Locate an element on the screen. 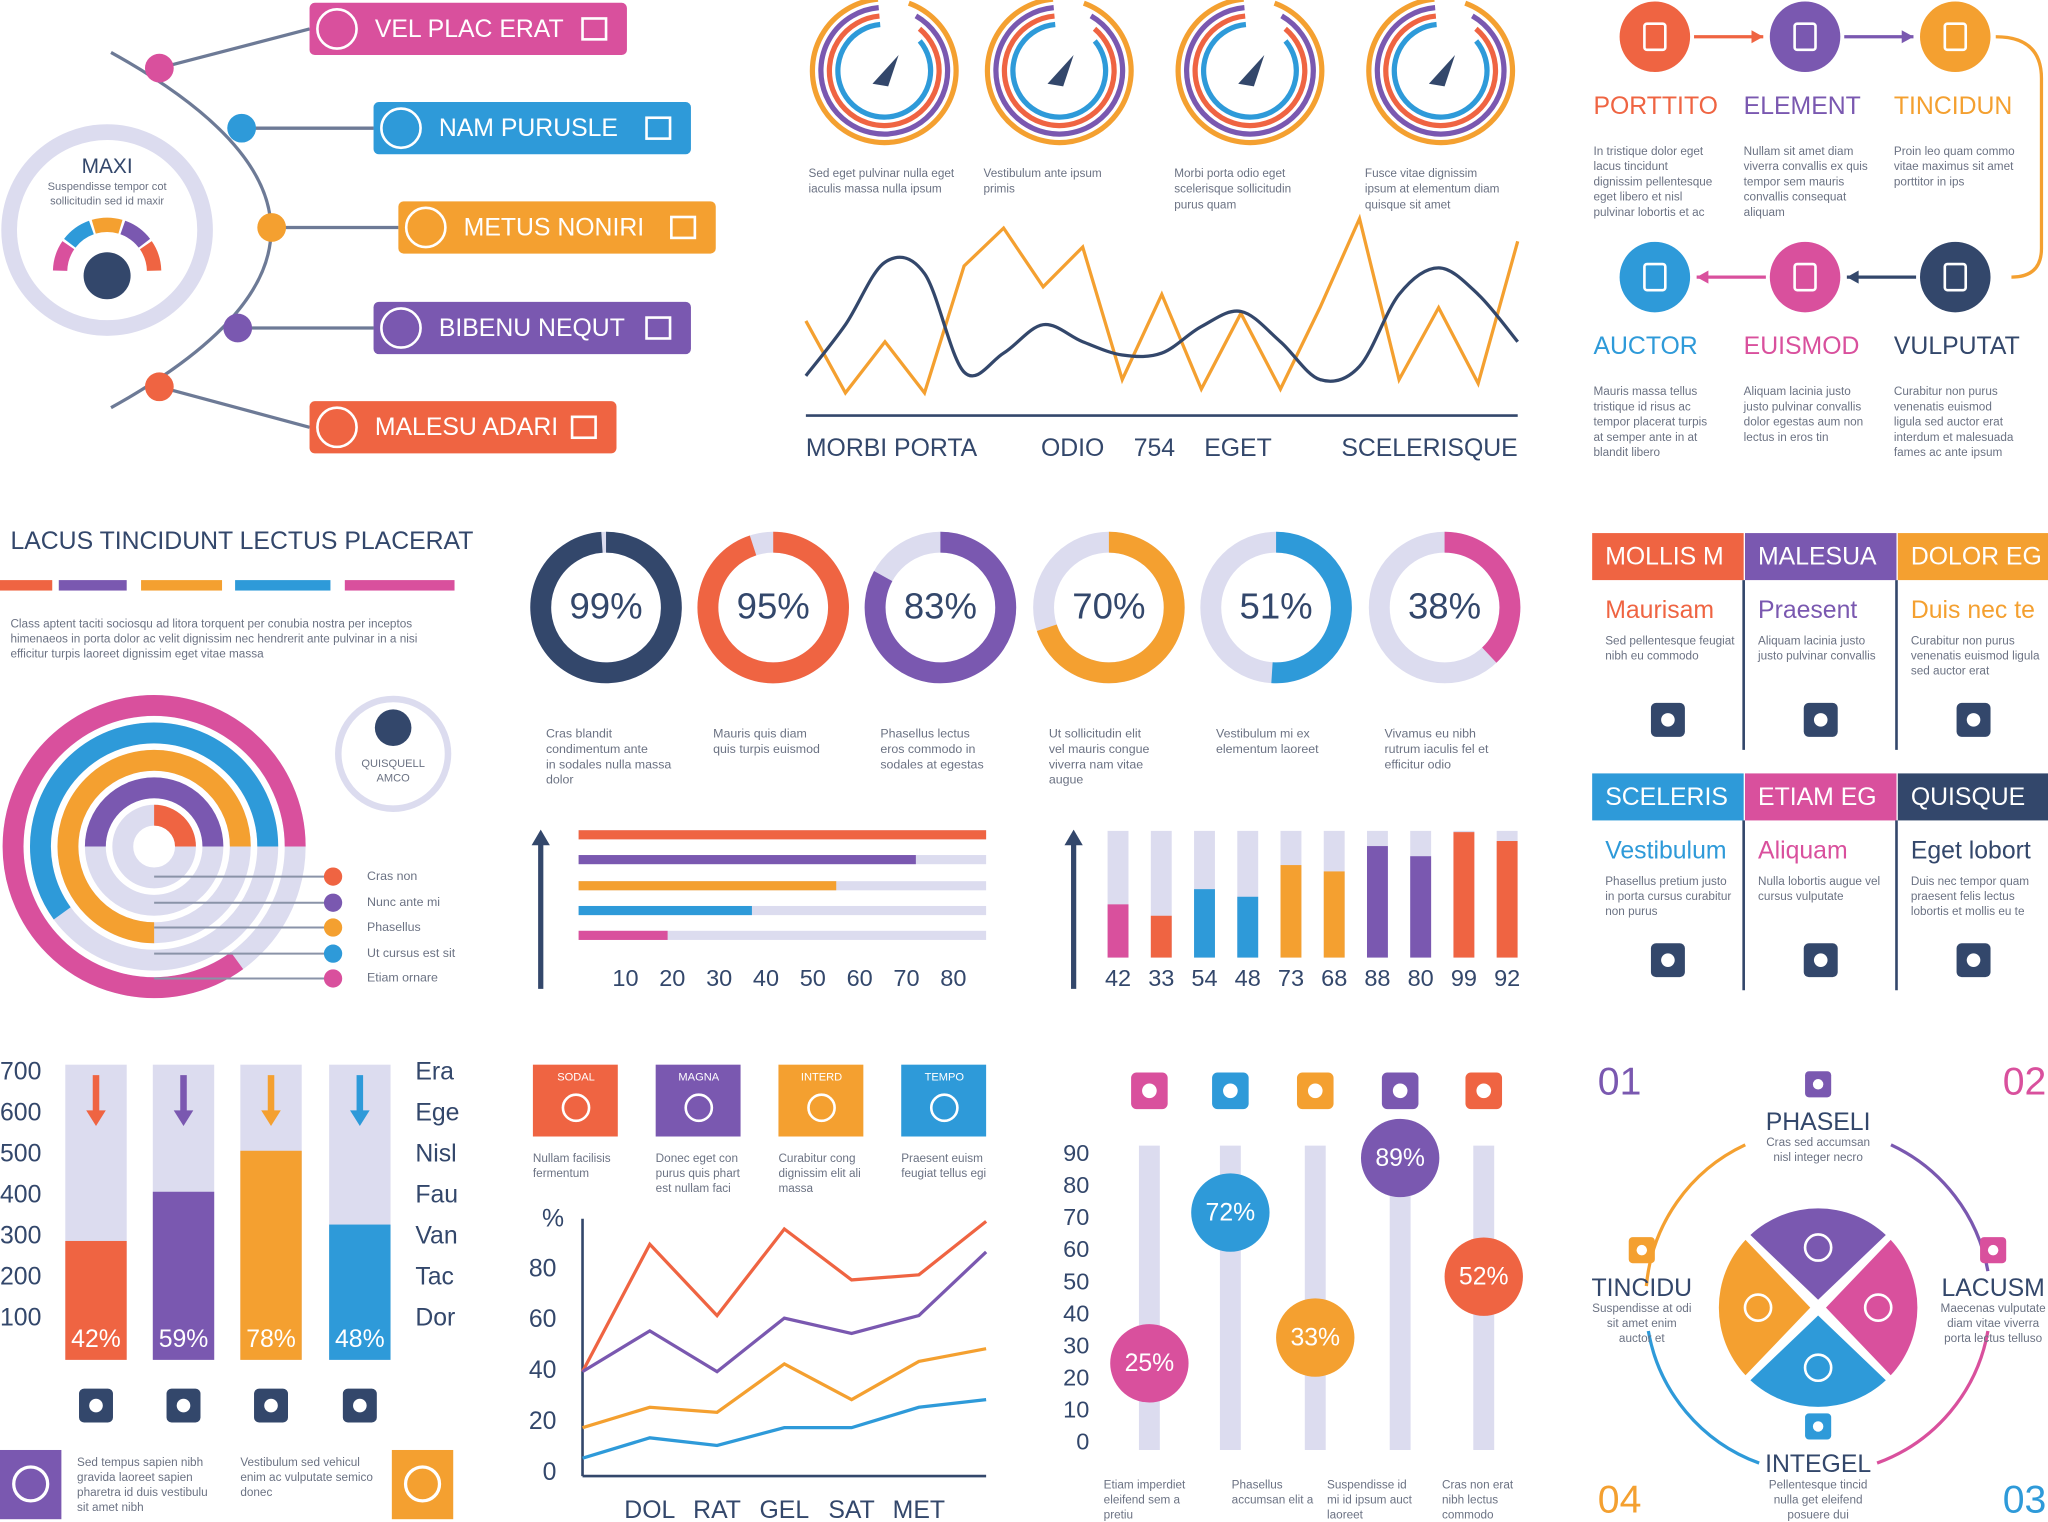 The image size is (2048, 1522). text-line: Fusce vitae dignissim is located at coordinates (1421, 173).